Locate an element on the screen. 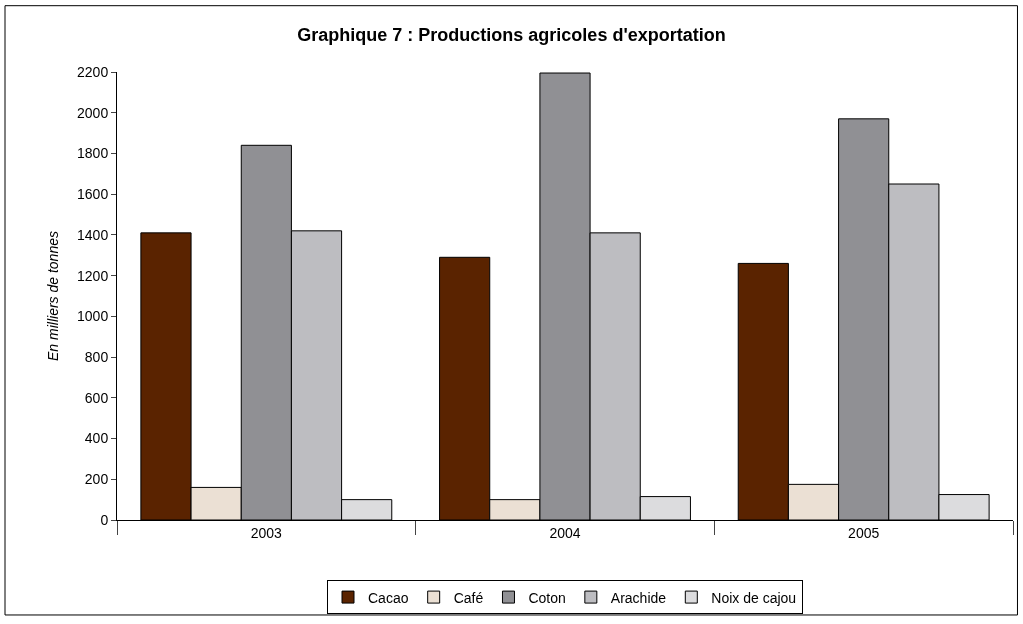 The width and height of the screenshot is (1023, 624). y-tick-label: 1000 is located at coordinates (93, 316).